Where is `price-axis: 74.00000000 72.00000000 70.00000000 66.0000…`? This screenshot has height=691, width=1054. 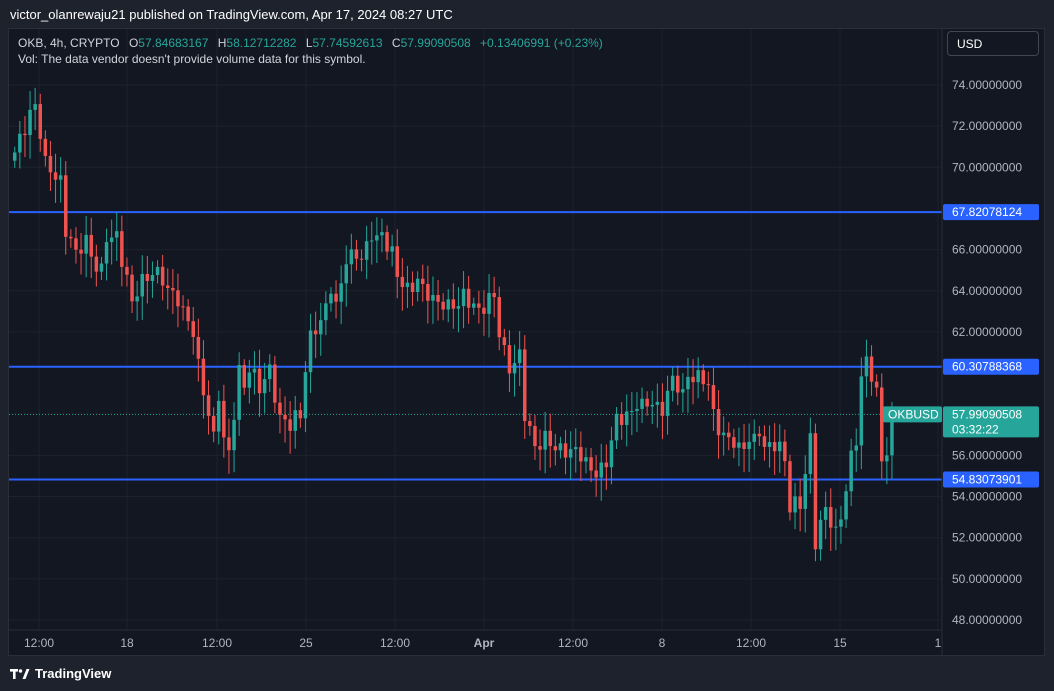 price-axis: 74.00000000 72.00000000 70.00000000 66.0000… is located at coordinates (987, 352).